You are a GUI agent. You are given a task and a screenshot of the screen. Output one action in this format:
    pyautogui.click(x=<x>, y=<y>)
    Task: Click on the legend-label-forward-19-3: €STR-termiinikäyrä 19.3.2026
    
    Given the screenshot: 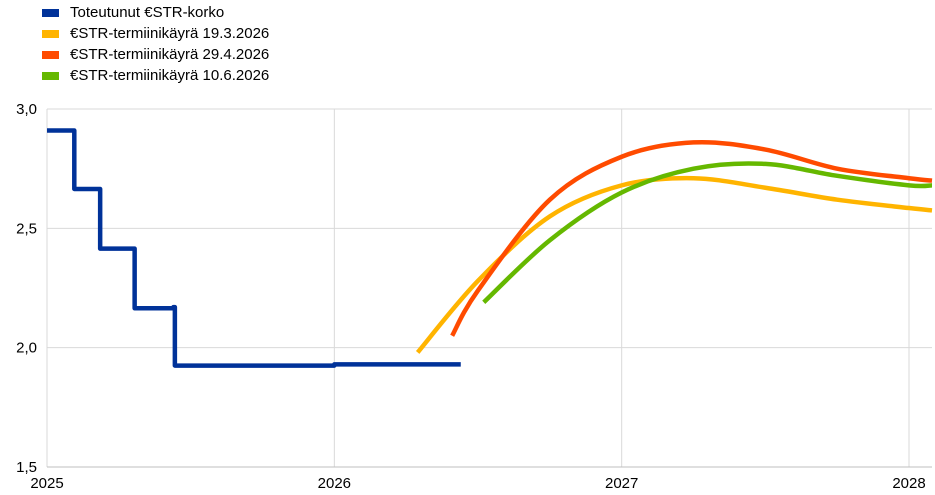 What is the action you would take?
    pyautogui.click(x=170, y=33)
    